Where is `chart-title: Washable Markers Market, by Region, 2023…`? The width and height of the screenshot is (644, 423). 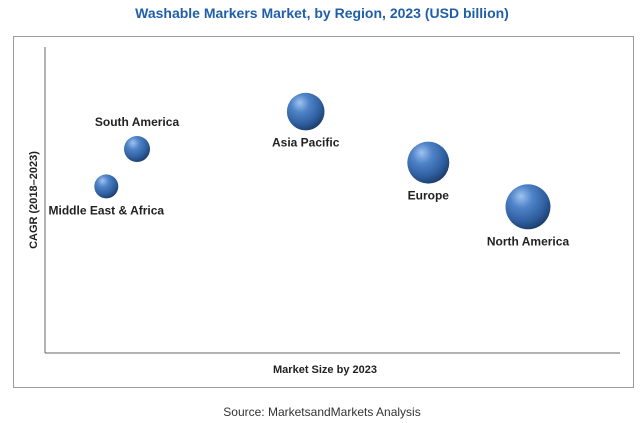
chart-title: Washable Markers Market, by Region, 2023… is located at coordinates (322, 13).